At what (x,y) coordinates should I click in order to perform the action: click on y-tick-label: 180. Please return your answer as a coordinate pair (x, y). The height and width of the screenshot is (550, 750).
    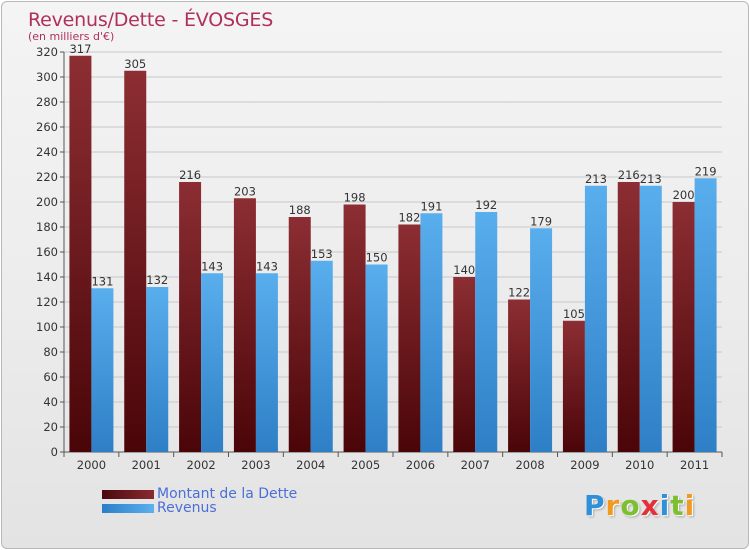
    Looking at the image, I should click on (47, 227).